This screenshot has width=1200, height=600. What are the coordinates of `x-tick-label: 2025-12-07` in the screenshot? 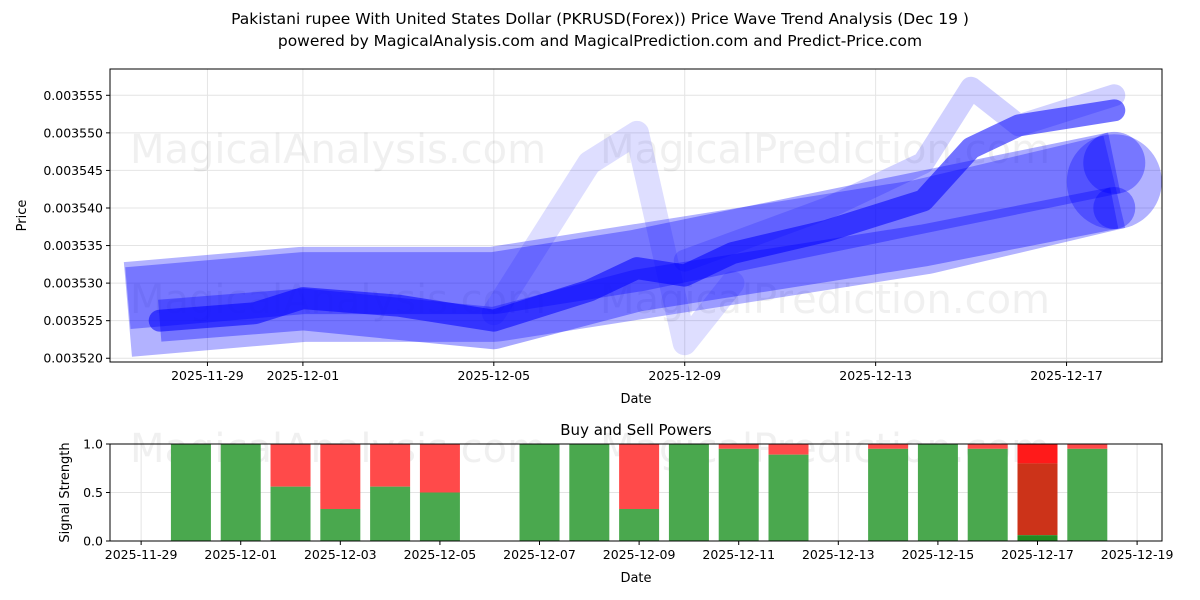 It's located at (539, 554).